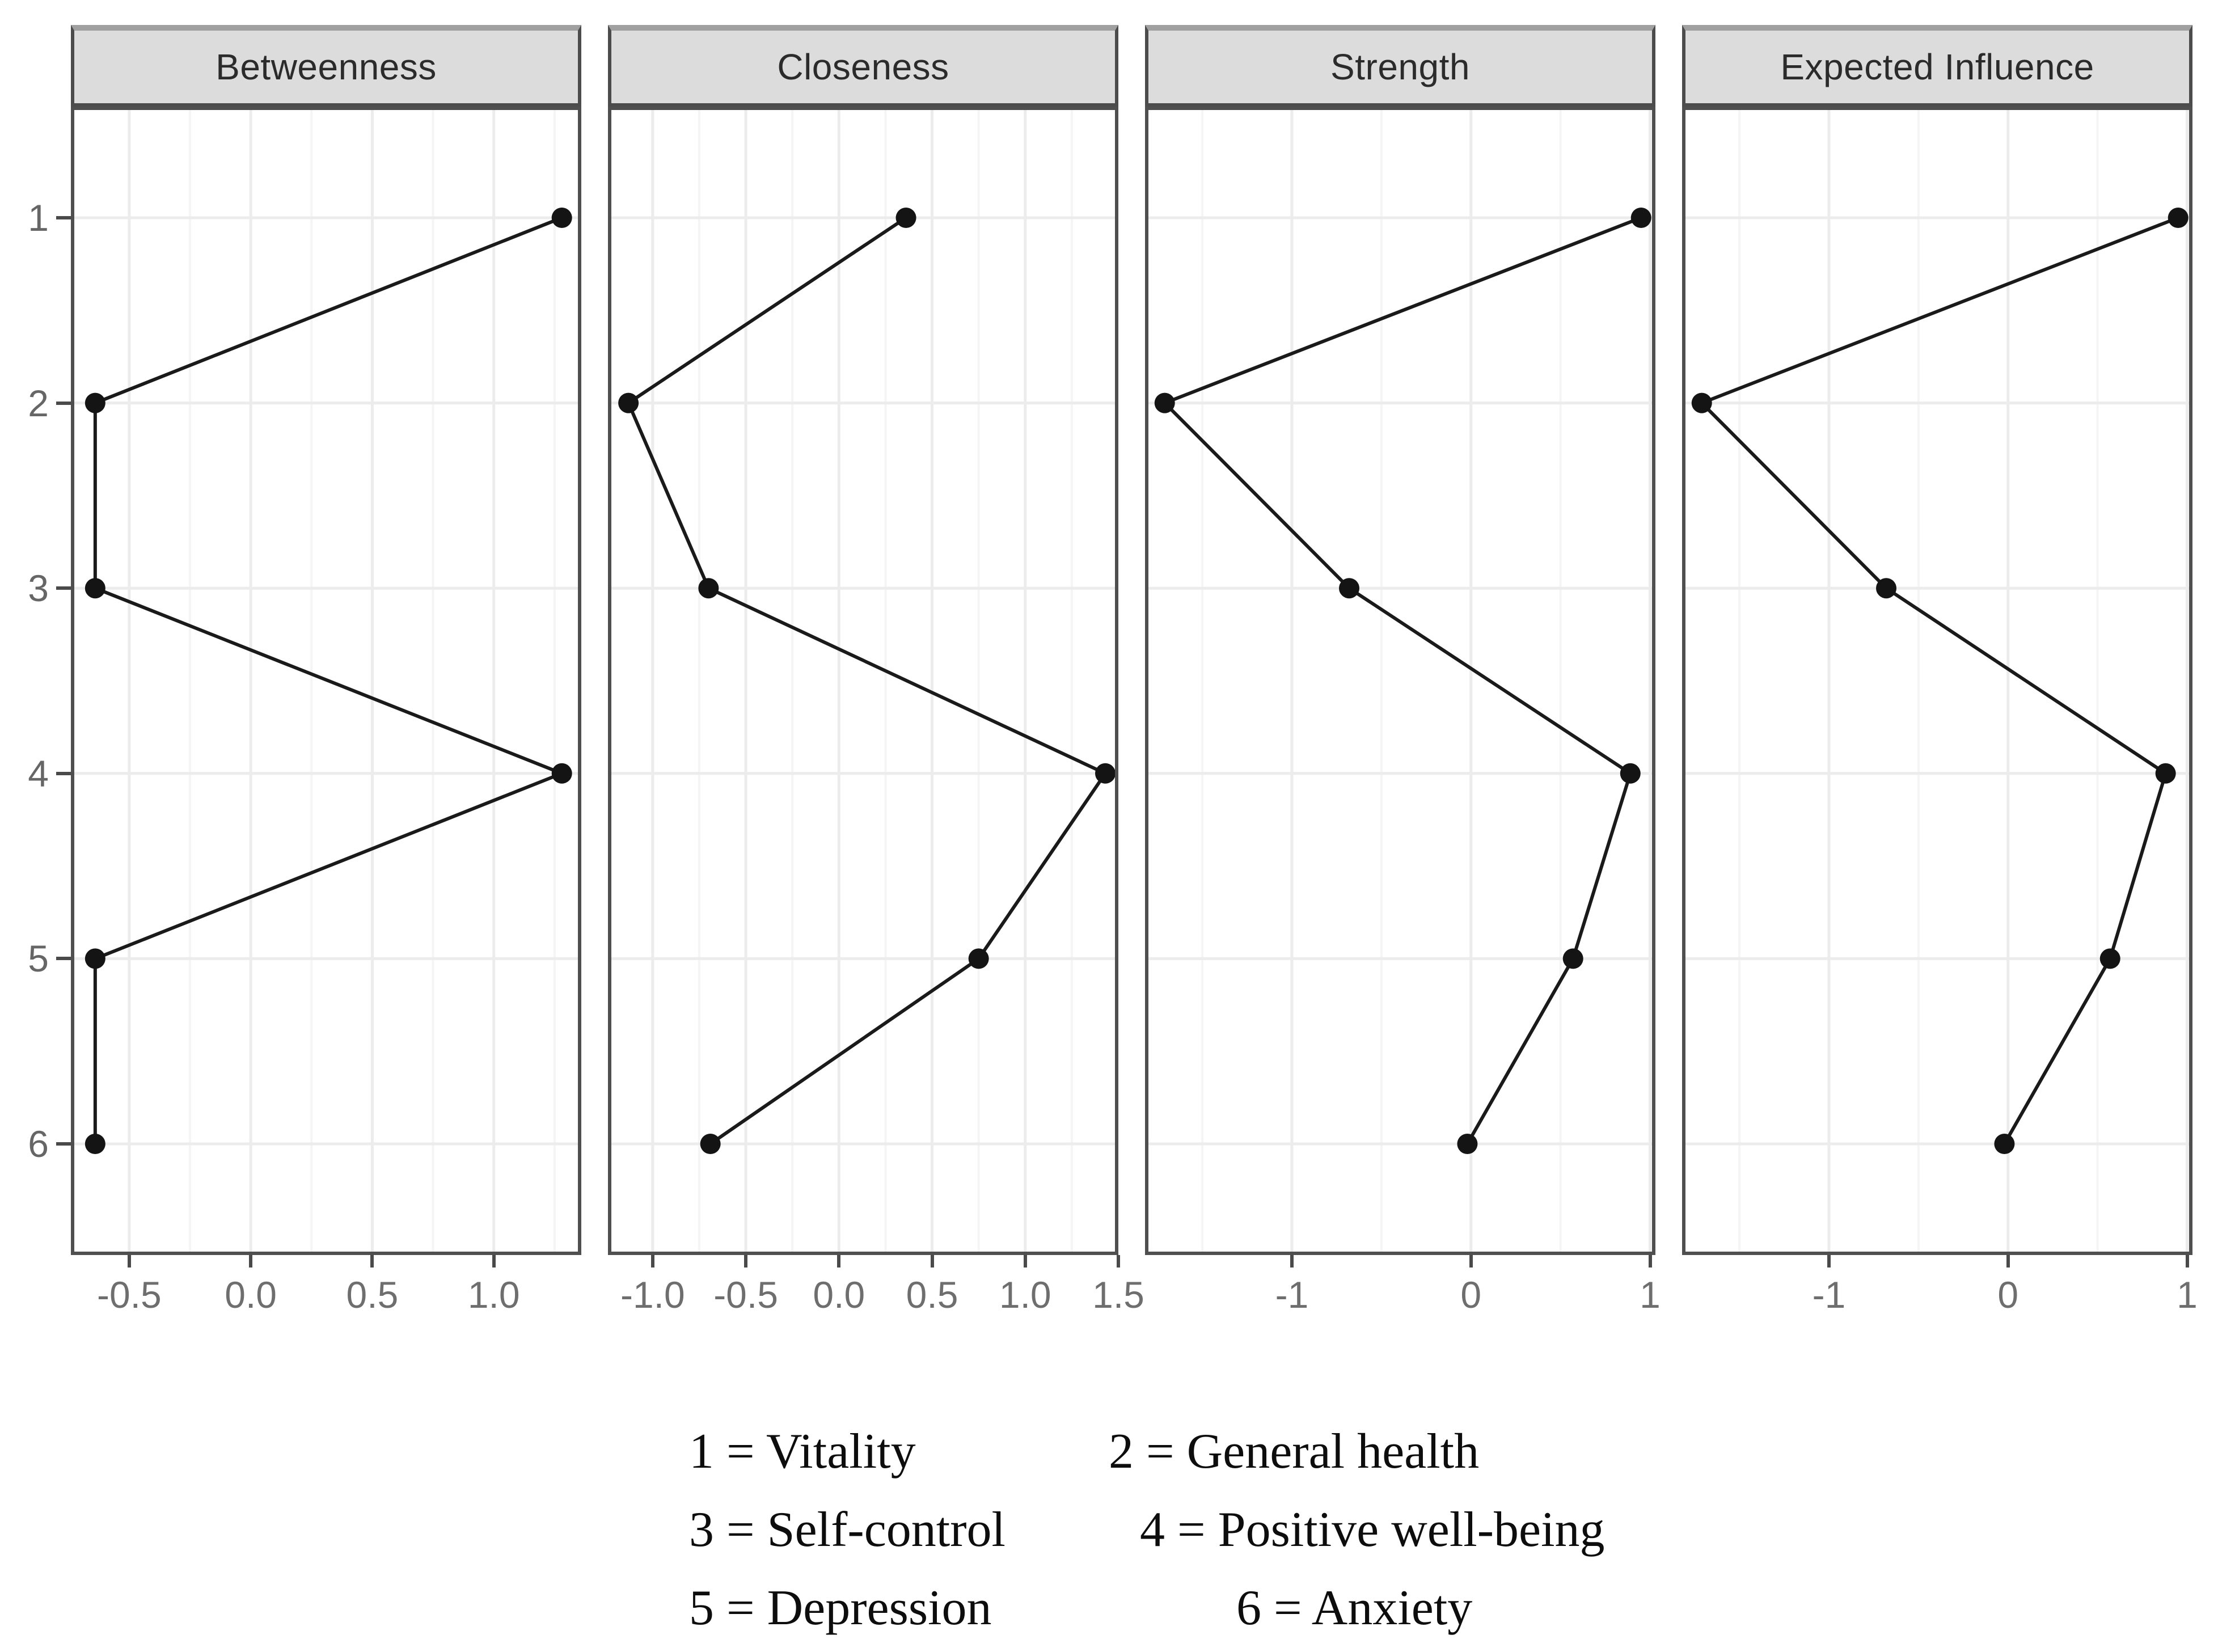 Image resolution: width=2218 pixels, height=1652 pixels. I want to click on facet-strip: Expected Influence, so click(1937, 66).